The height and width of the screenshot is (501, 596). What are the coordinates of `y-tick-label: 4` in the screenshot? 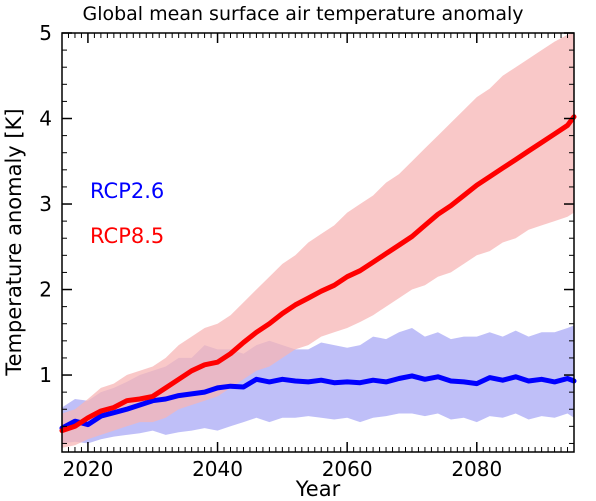 It's located at (45, 119).